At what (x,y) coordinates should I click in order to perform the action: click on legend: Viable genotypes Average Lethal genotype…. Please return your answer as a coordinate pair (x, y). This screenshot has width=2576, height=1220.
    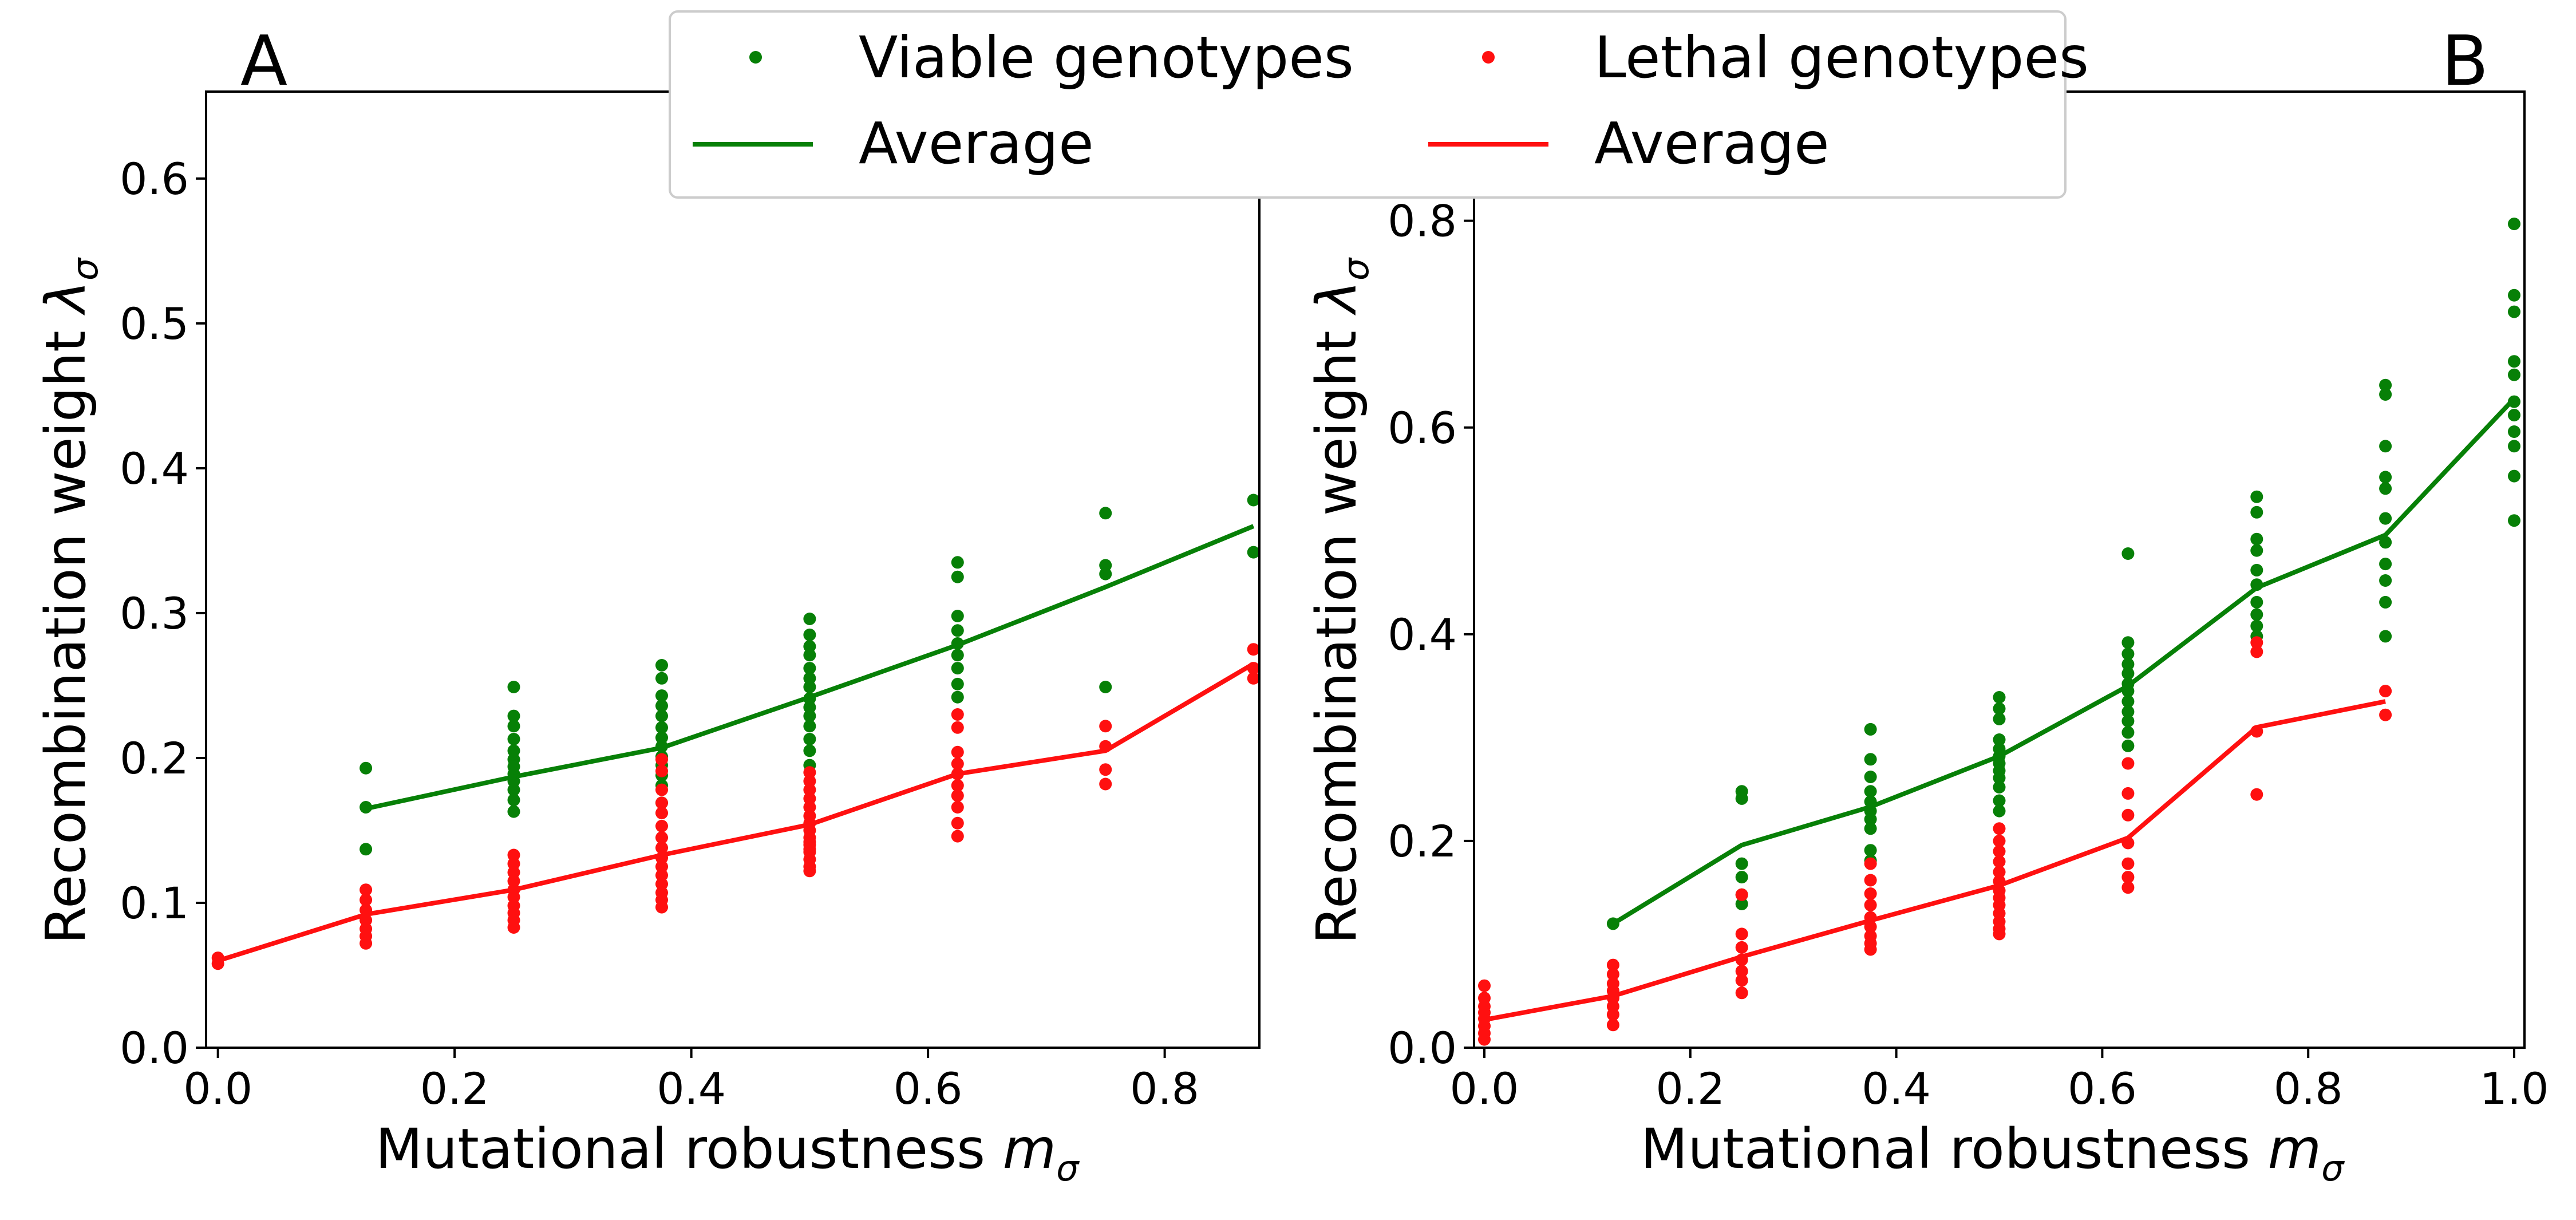
    Looking at the image, I should click on (1379, 104).